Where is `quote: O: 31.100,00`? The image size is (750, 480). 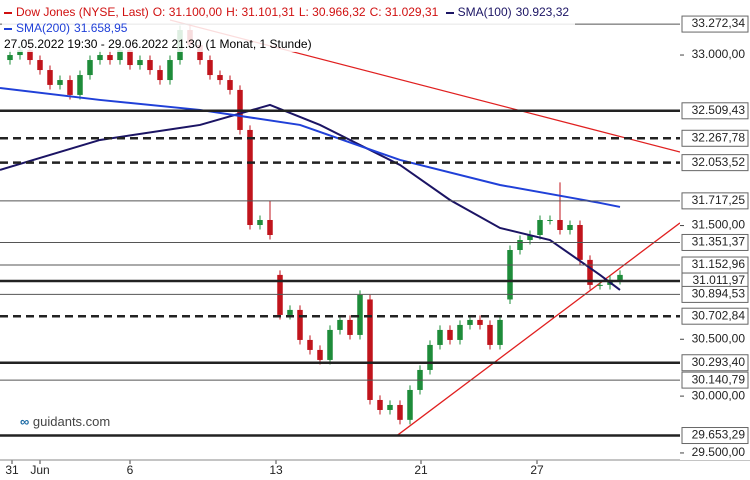 quote: O: 31.100,00 is located at coordinates (187, 12).